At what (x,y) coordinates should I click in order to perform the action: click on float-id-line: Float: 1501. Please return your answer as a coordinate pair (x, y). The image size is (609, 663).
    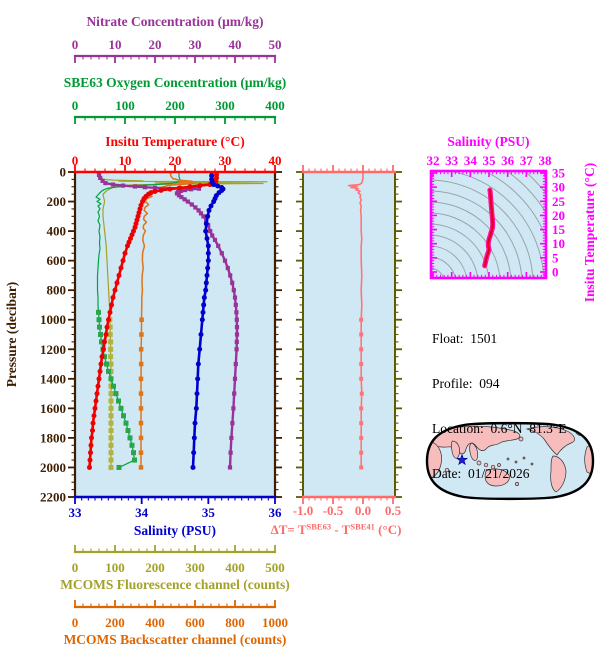
    Looking at the image, I should click on (465, 338).